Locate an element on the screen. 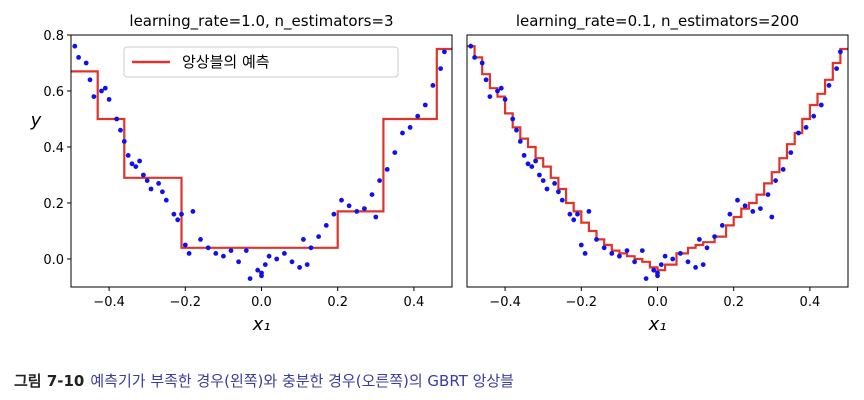 The image size is (864, 400). x-tick-label: 0.4 is located at coordinates (810, 302).